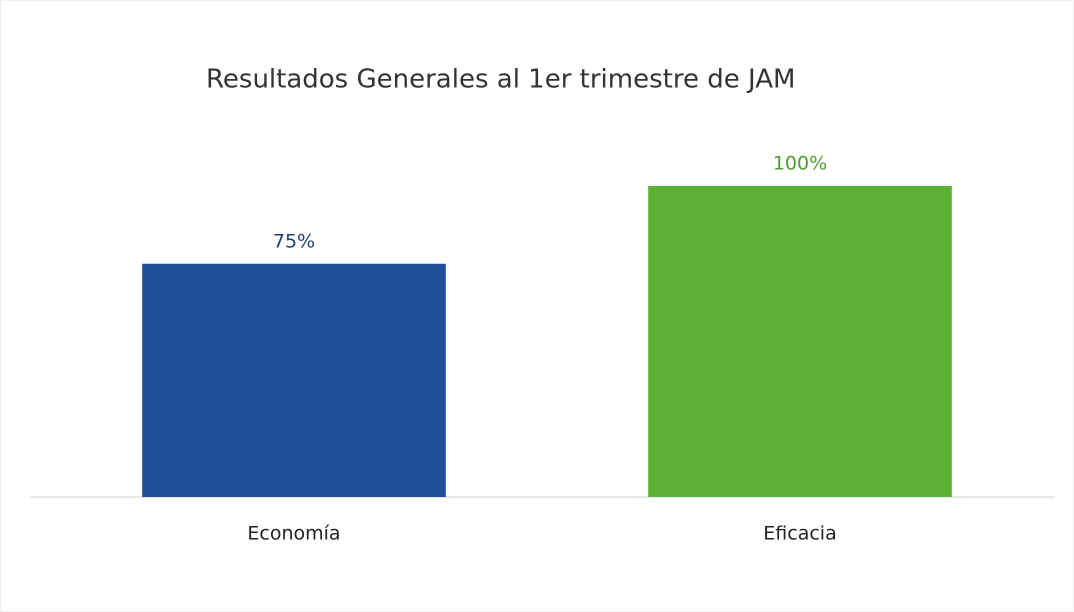  What do you see at coordinates (294, 241) in the screenshot?
I see `value-label: 75%` at bounding box center [294, 241].